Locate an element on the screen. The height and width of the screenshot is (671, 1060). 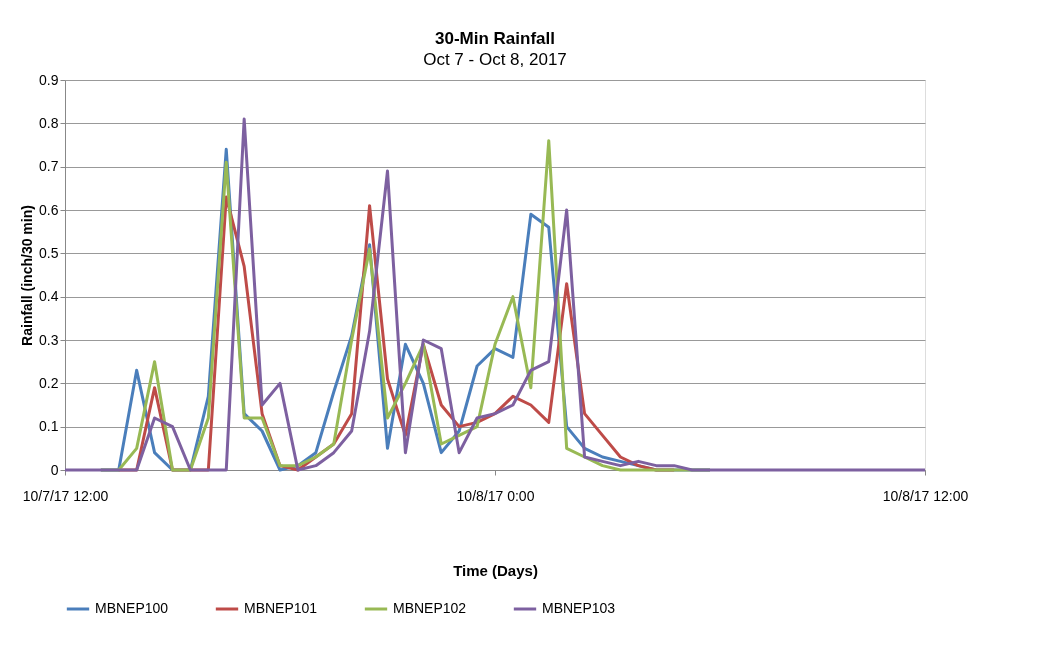
chart-title: 30-Min Rainfall is located at coordinates (495, 38).